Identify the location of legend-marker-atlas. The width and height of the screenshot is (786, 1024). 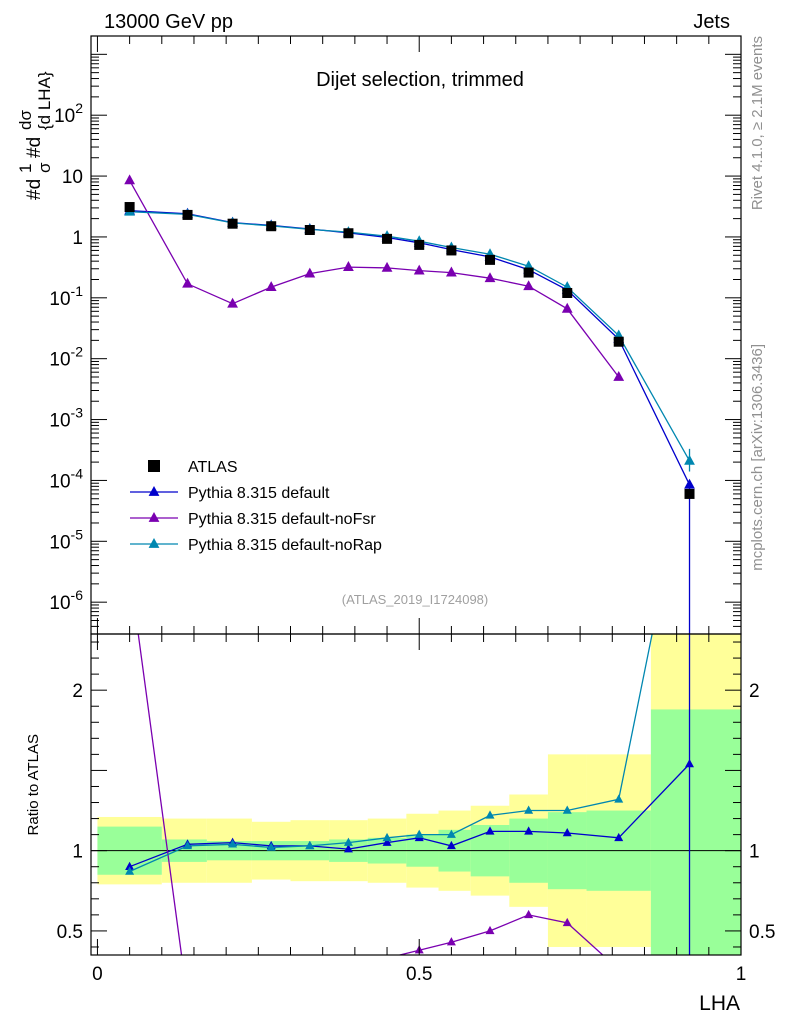
(154, 466).